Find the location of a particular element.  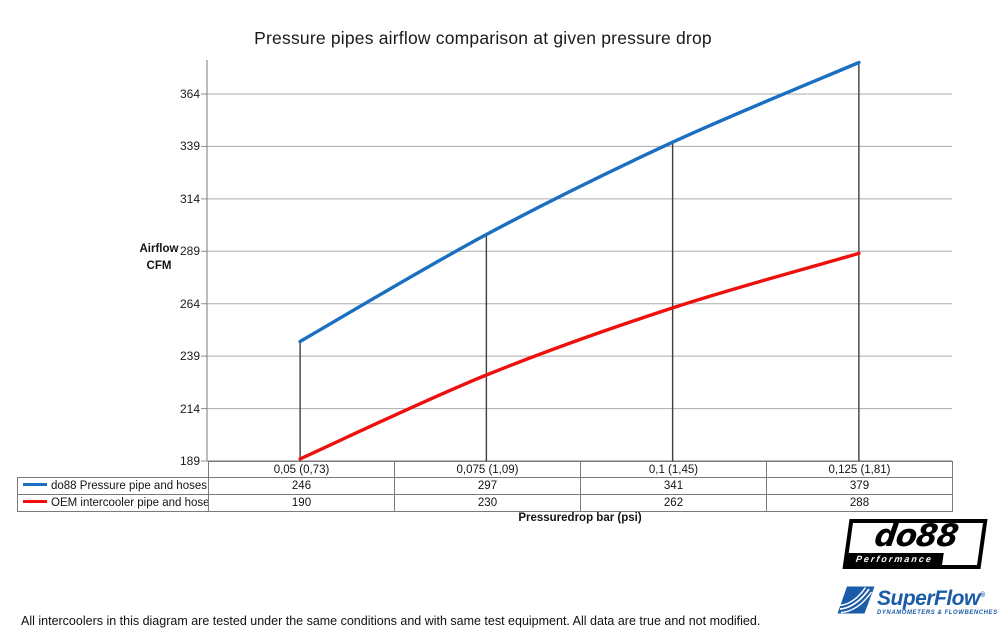

x-category-label: 0,125 (1,81) is located at coordinates (859, 469).